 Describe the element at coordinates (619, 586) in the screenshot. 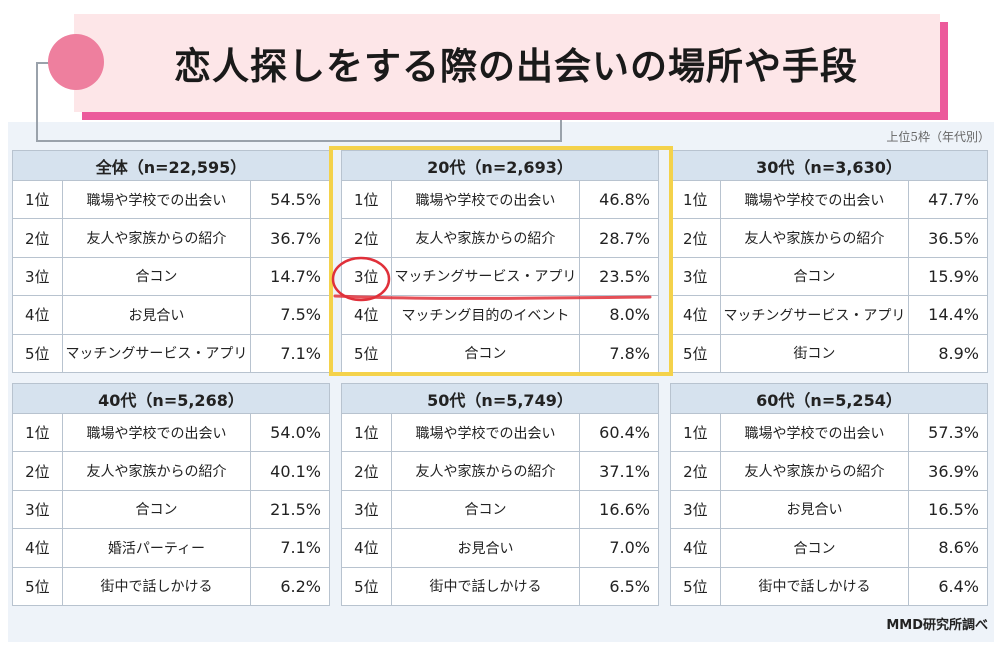

I see `percent-cell: 6.5%` at that location.